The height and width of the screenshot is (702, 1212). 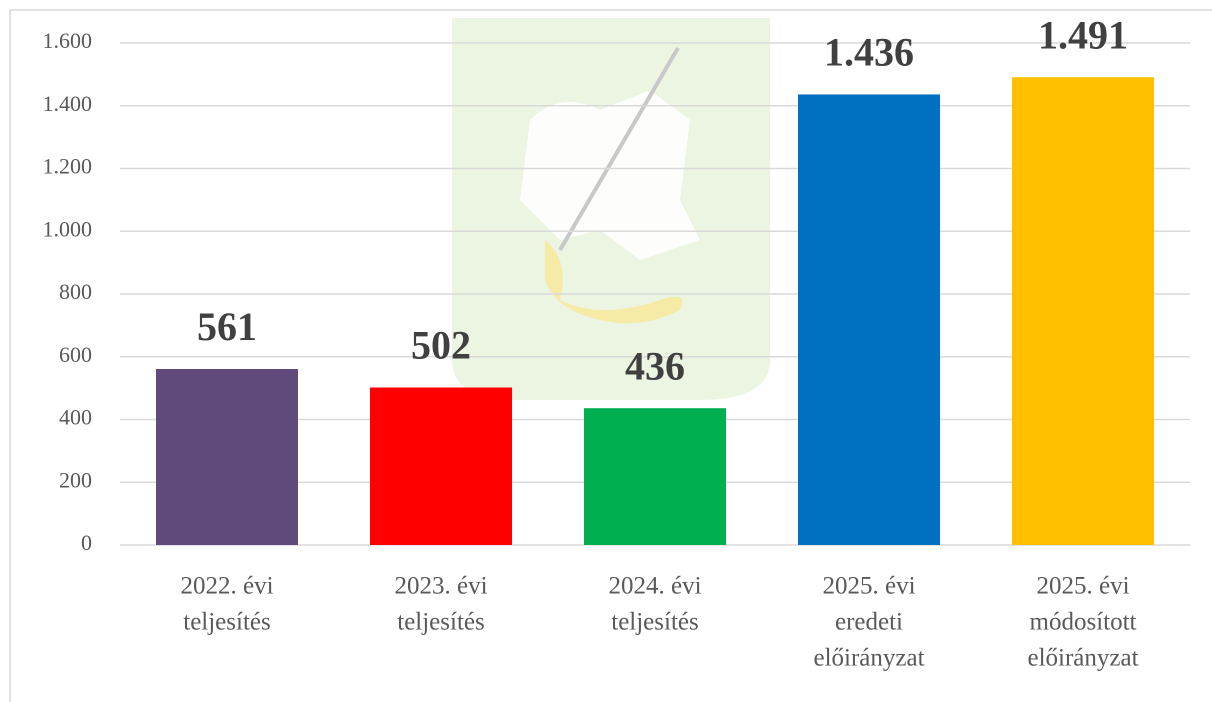 I want to click on y-tick-label: 1.400, so click(x=68, y=103).